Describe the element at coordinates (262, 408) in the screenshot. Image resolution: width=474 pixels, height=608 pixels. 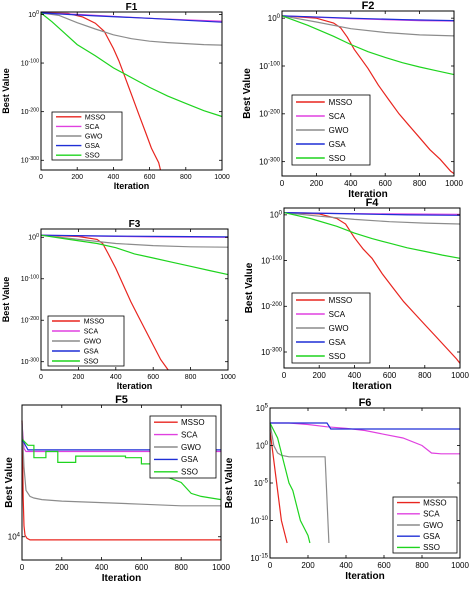
I see `y-tick-label: 105` at that location.